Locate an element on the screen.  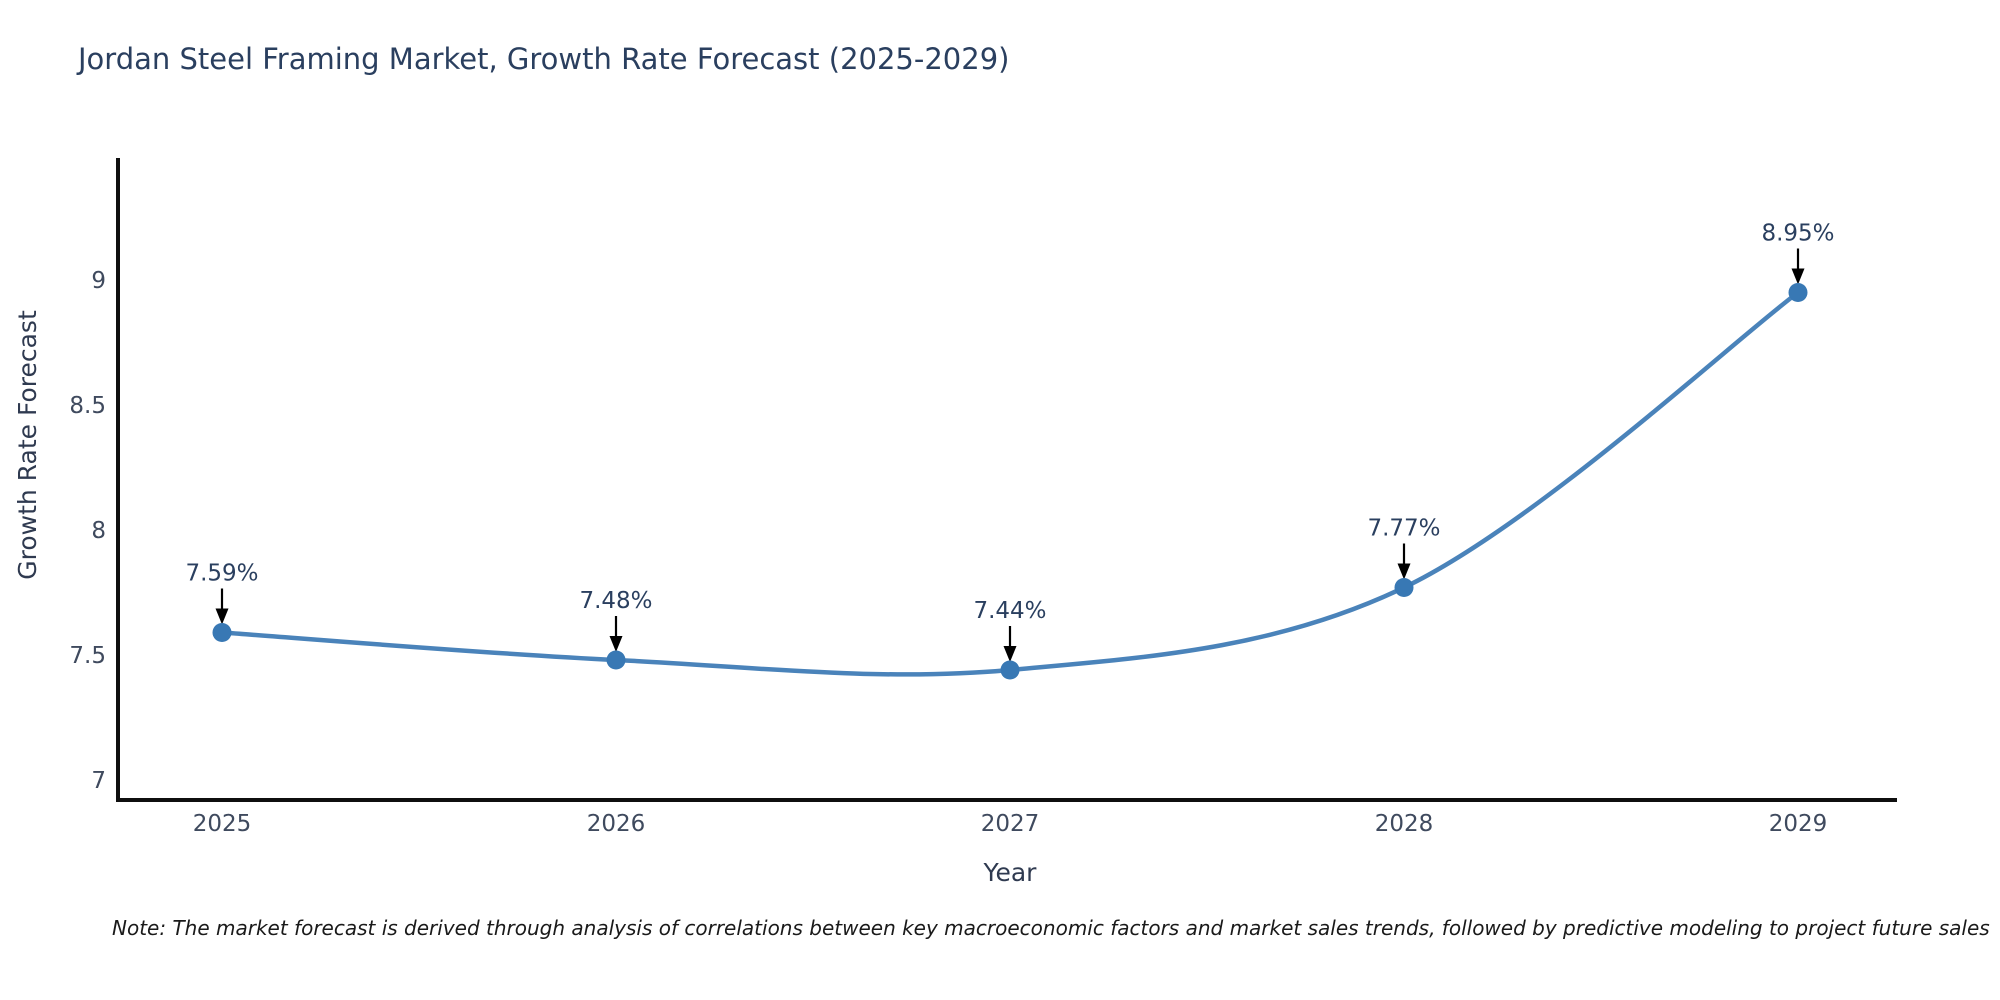
x-tick-label: 2027 is located at coordinates (1010, 824).